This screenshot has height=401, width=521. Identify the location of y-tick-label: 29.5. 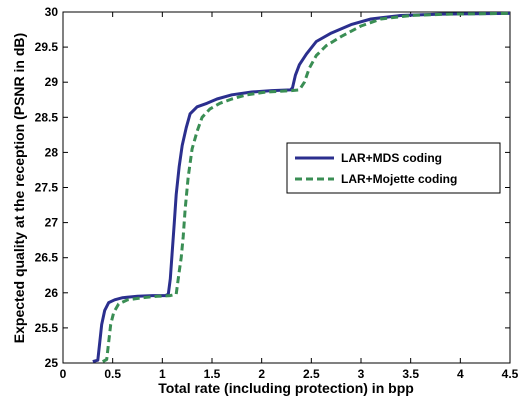
(47, 47).